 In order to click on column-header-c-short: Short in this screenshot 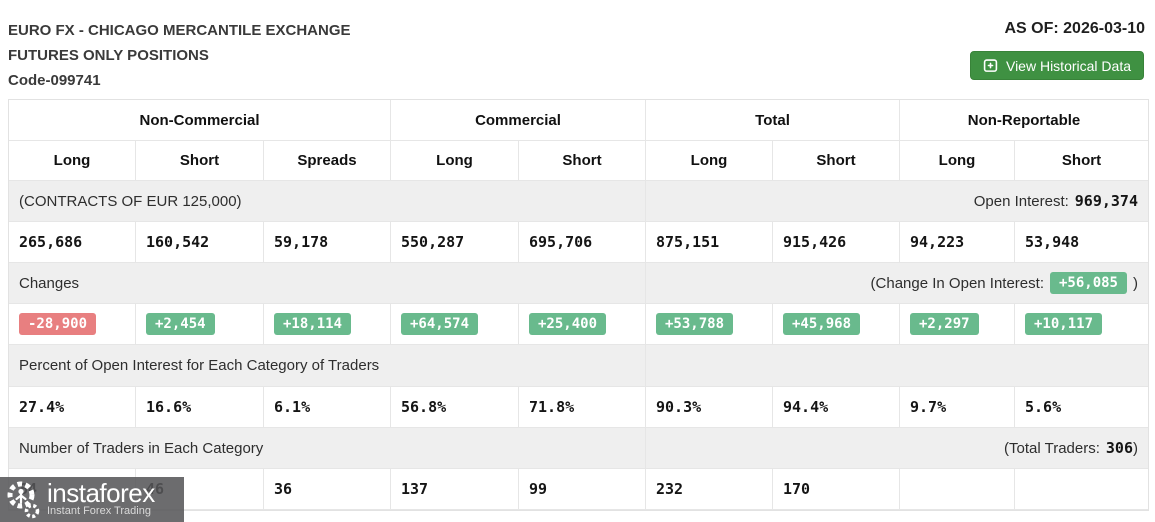, I will do `click(582, 161)`.